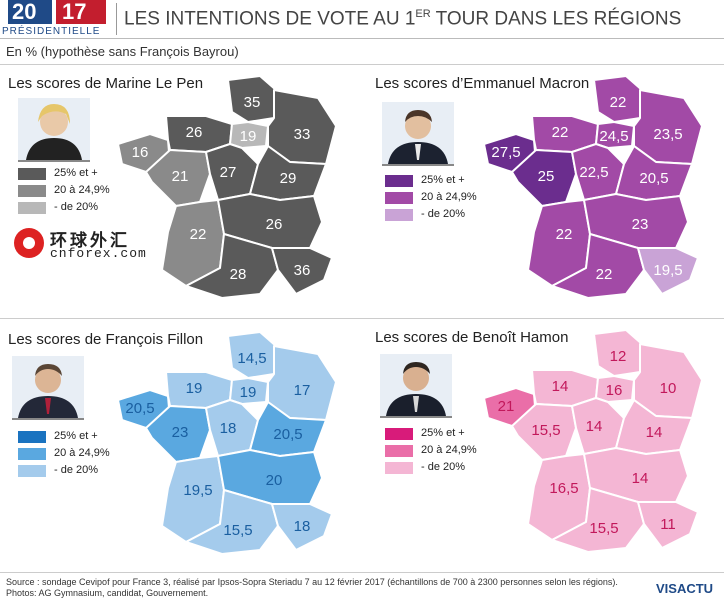 The image size is (724, 604). Describe the element at coordinates (613, 136) in the screenshot. I see `region-value-label: 24,5` at that location.